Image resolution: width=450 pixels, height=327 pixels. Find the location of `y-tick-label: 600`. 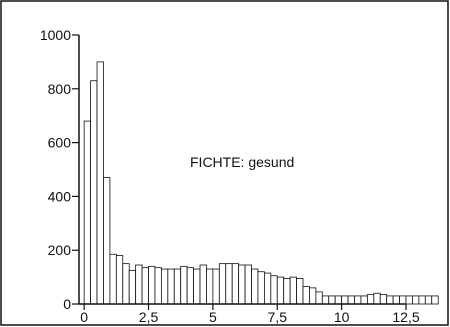

y-tick-label: 600 is located at coordinates (60, 143).